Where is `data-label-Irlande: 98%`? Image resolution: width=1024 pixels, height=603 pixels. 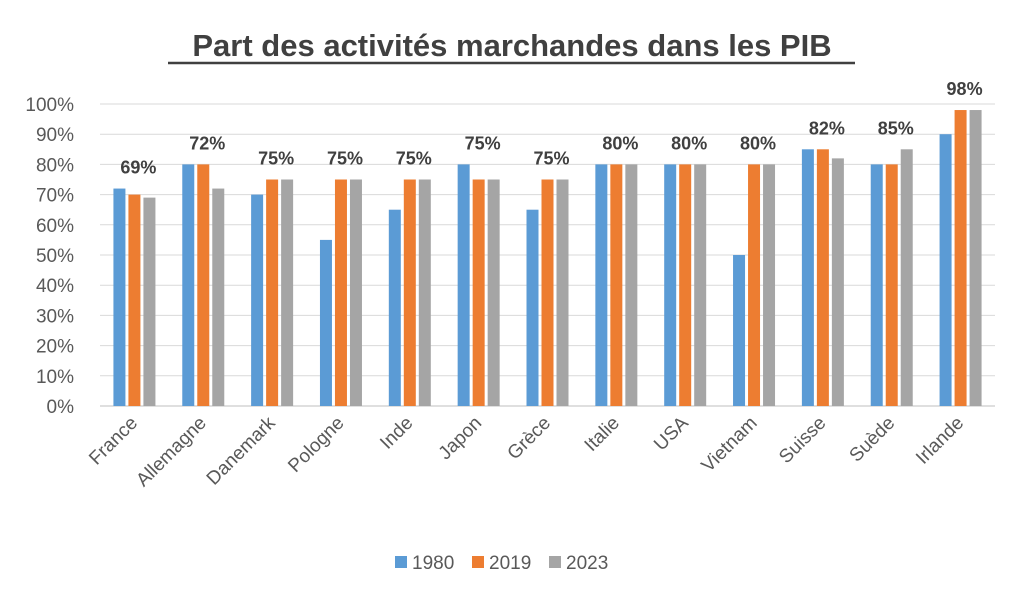 data-label-Irlande: 98% is located at coordinates (965, 89).